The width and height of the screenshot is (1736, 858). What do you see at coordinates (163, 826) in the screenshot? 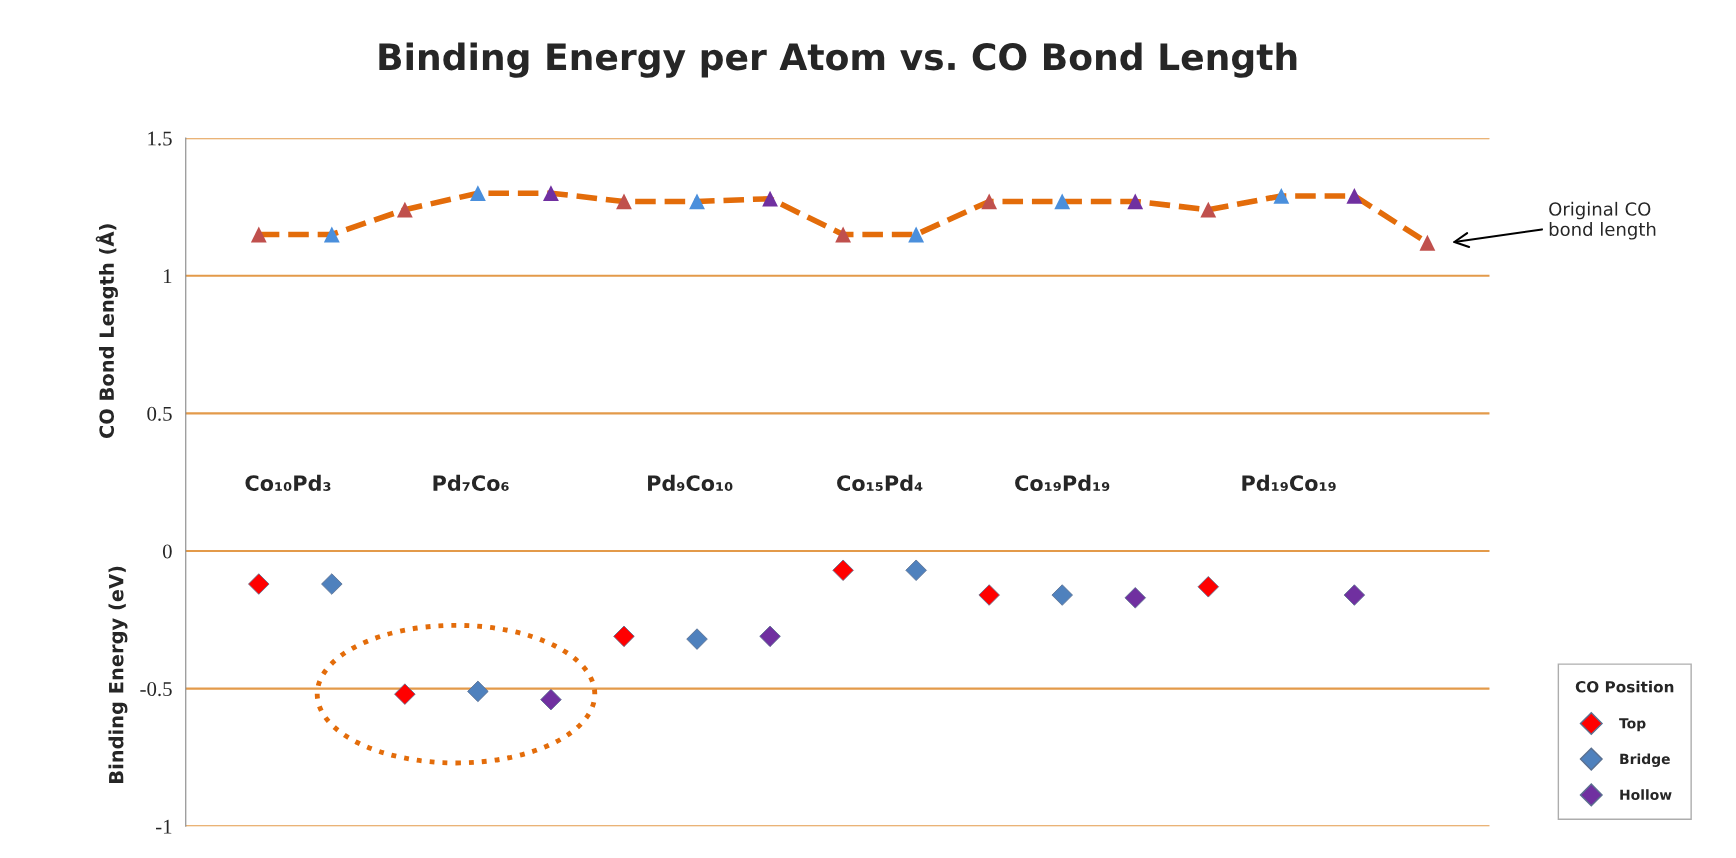
I see `y-tick-label: -1` at bounding box center [163, 826].